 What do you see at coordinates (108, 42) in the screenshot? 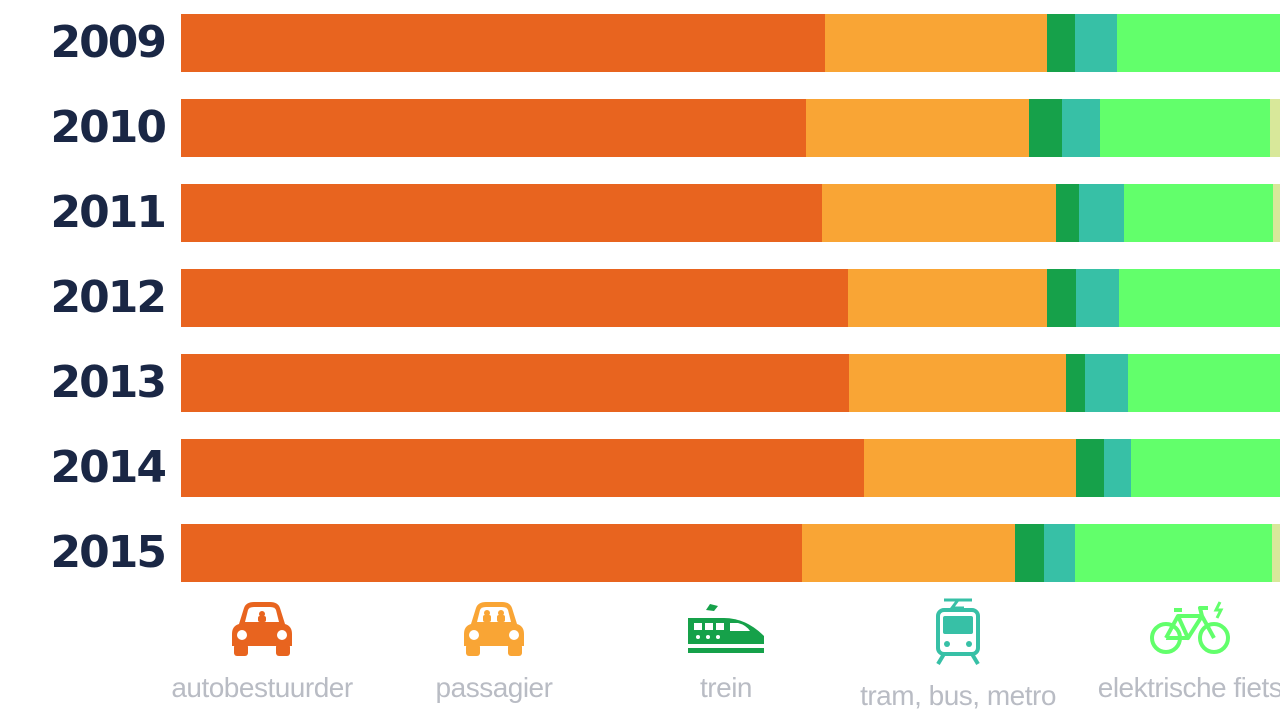
I see `year-label-2009: 2009` at bounding box center [108, 42].